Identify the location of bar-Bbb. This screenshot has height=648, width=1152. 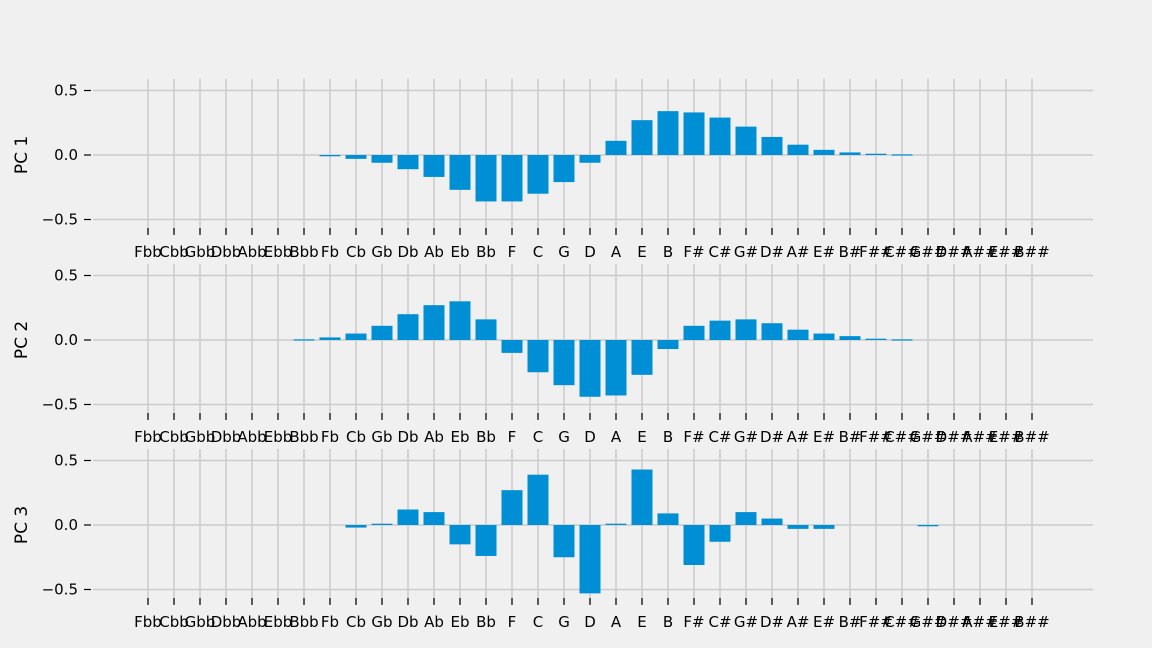
(304, 340).